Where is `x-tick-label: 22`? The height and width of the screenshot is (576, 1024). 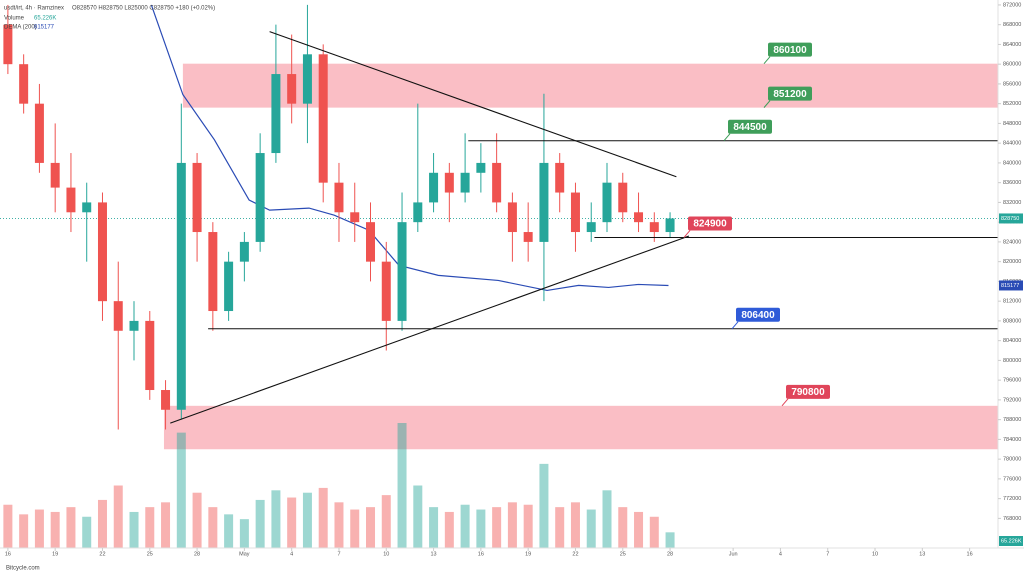 x-tick-label: 22 is located at coordinates (575, 554).